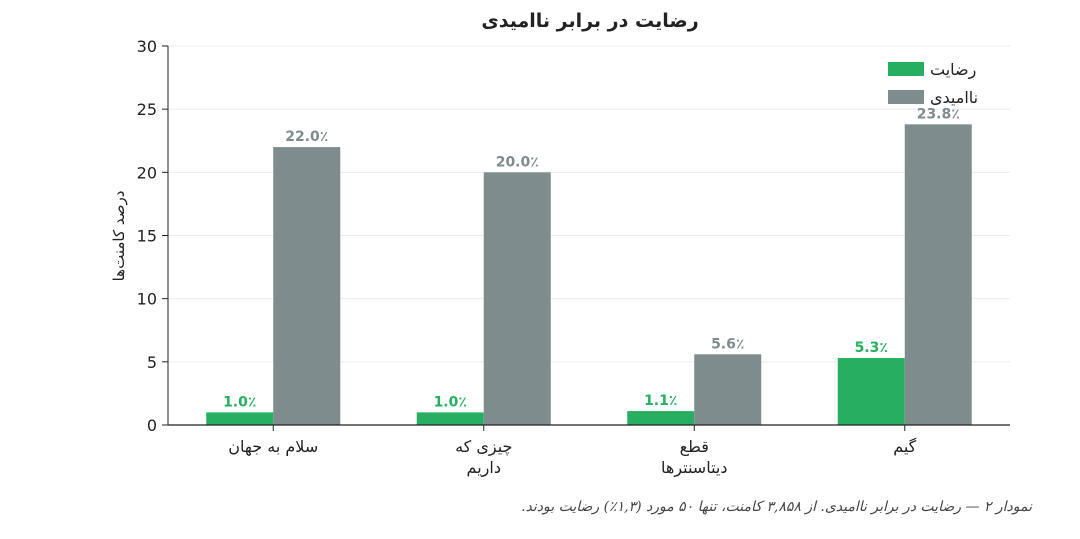 The width and height of the screenshot is (1080, 539). What do you see at coordinates (306, 137) in the screenshot?
I see `data-label: 22.0٪` at bounding box center [306, 137].